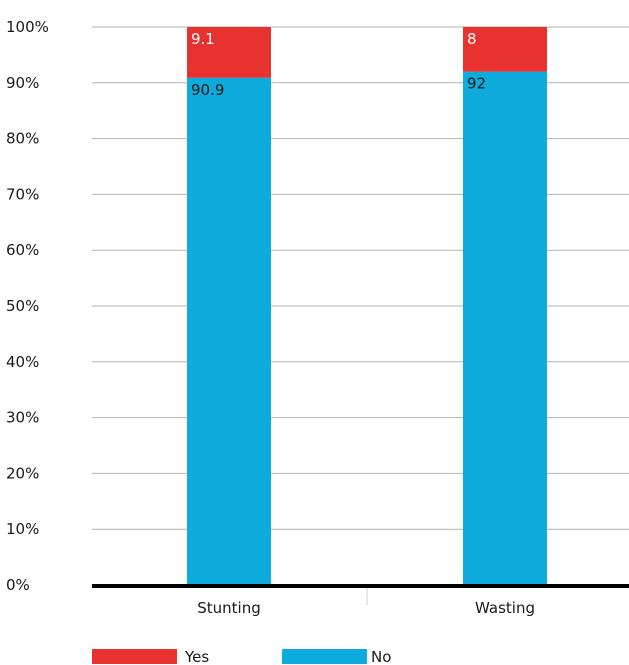 The image size is (629, 665). Describe the element at coordinates (338, 64) in the screenshot. I see `data-labels: 90.9 9.1 92 8` at that location.